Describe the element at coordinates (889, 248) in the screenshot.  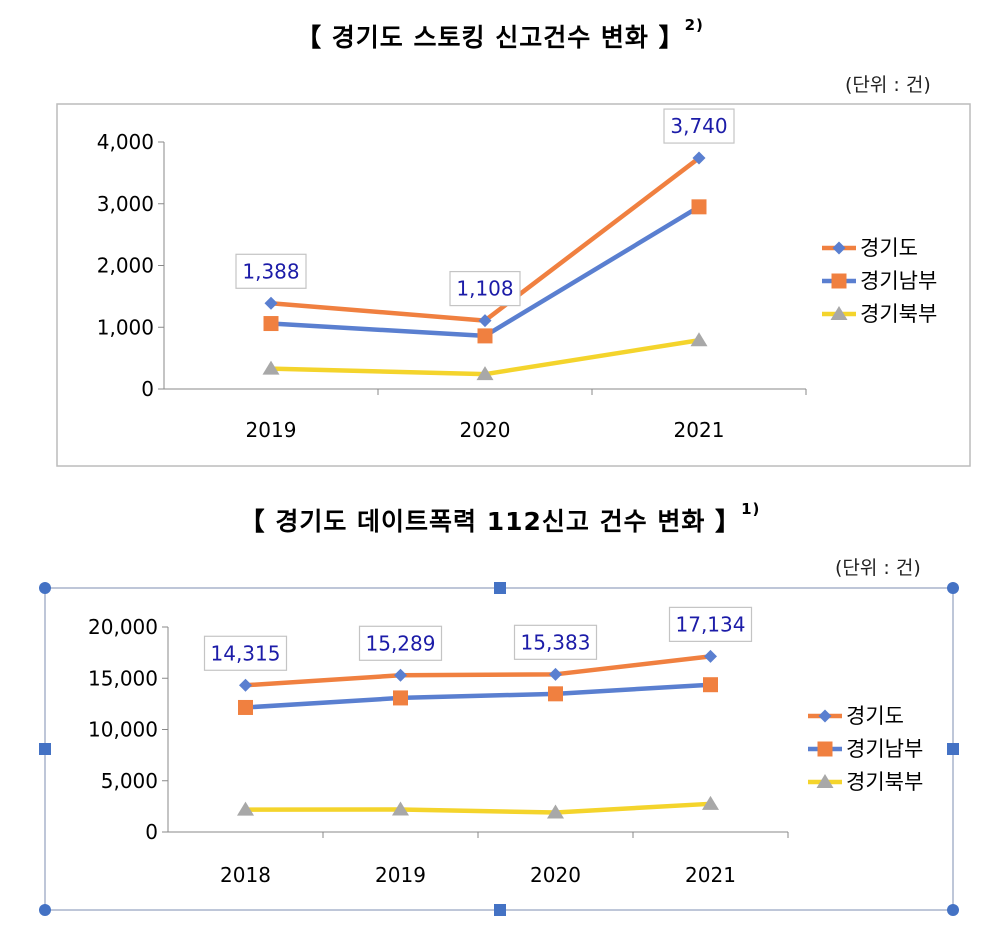
I see `chart1-legend-label-1: 경기도` at that location.